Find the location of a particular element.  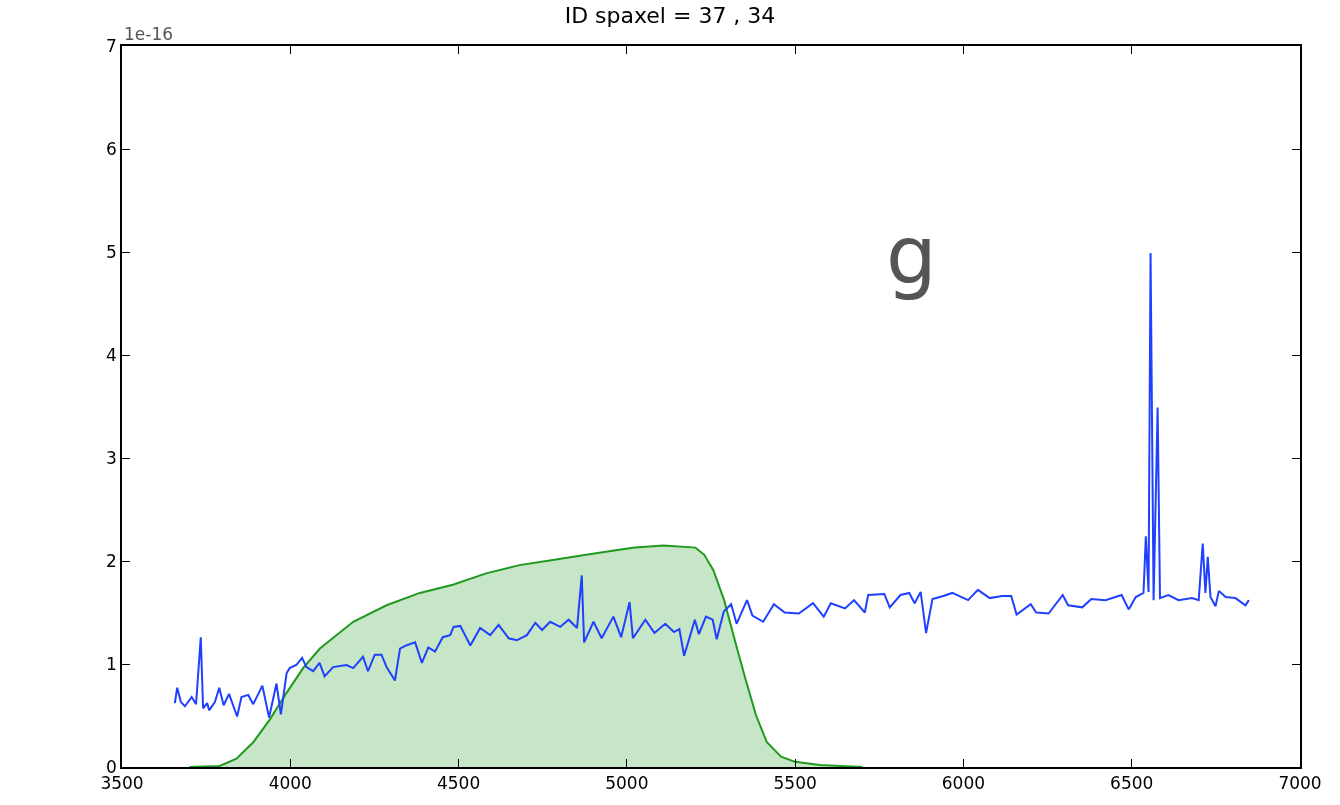

y-tick-label: 1 is located at coordinates (111, 663).